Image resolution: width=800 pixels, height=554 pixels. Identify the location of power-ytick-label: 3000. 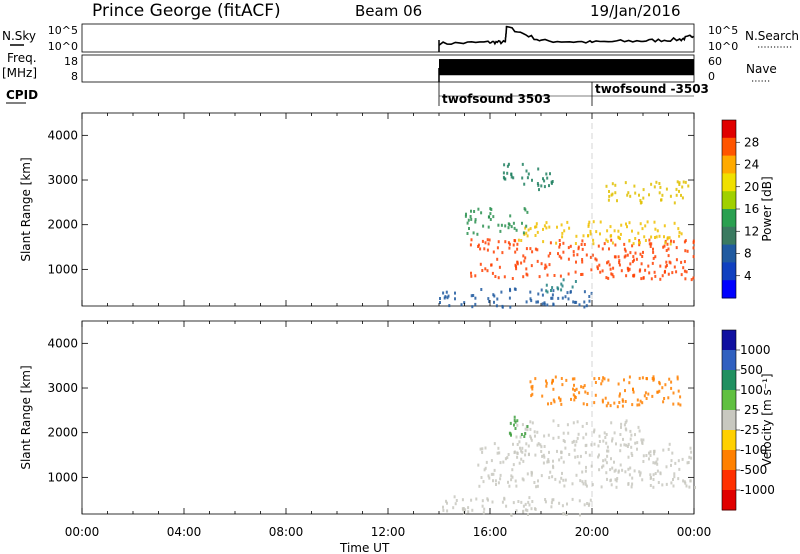
(62, 180).